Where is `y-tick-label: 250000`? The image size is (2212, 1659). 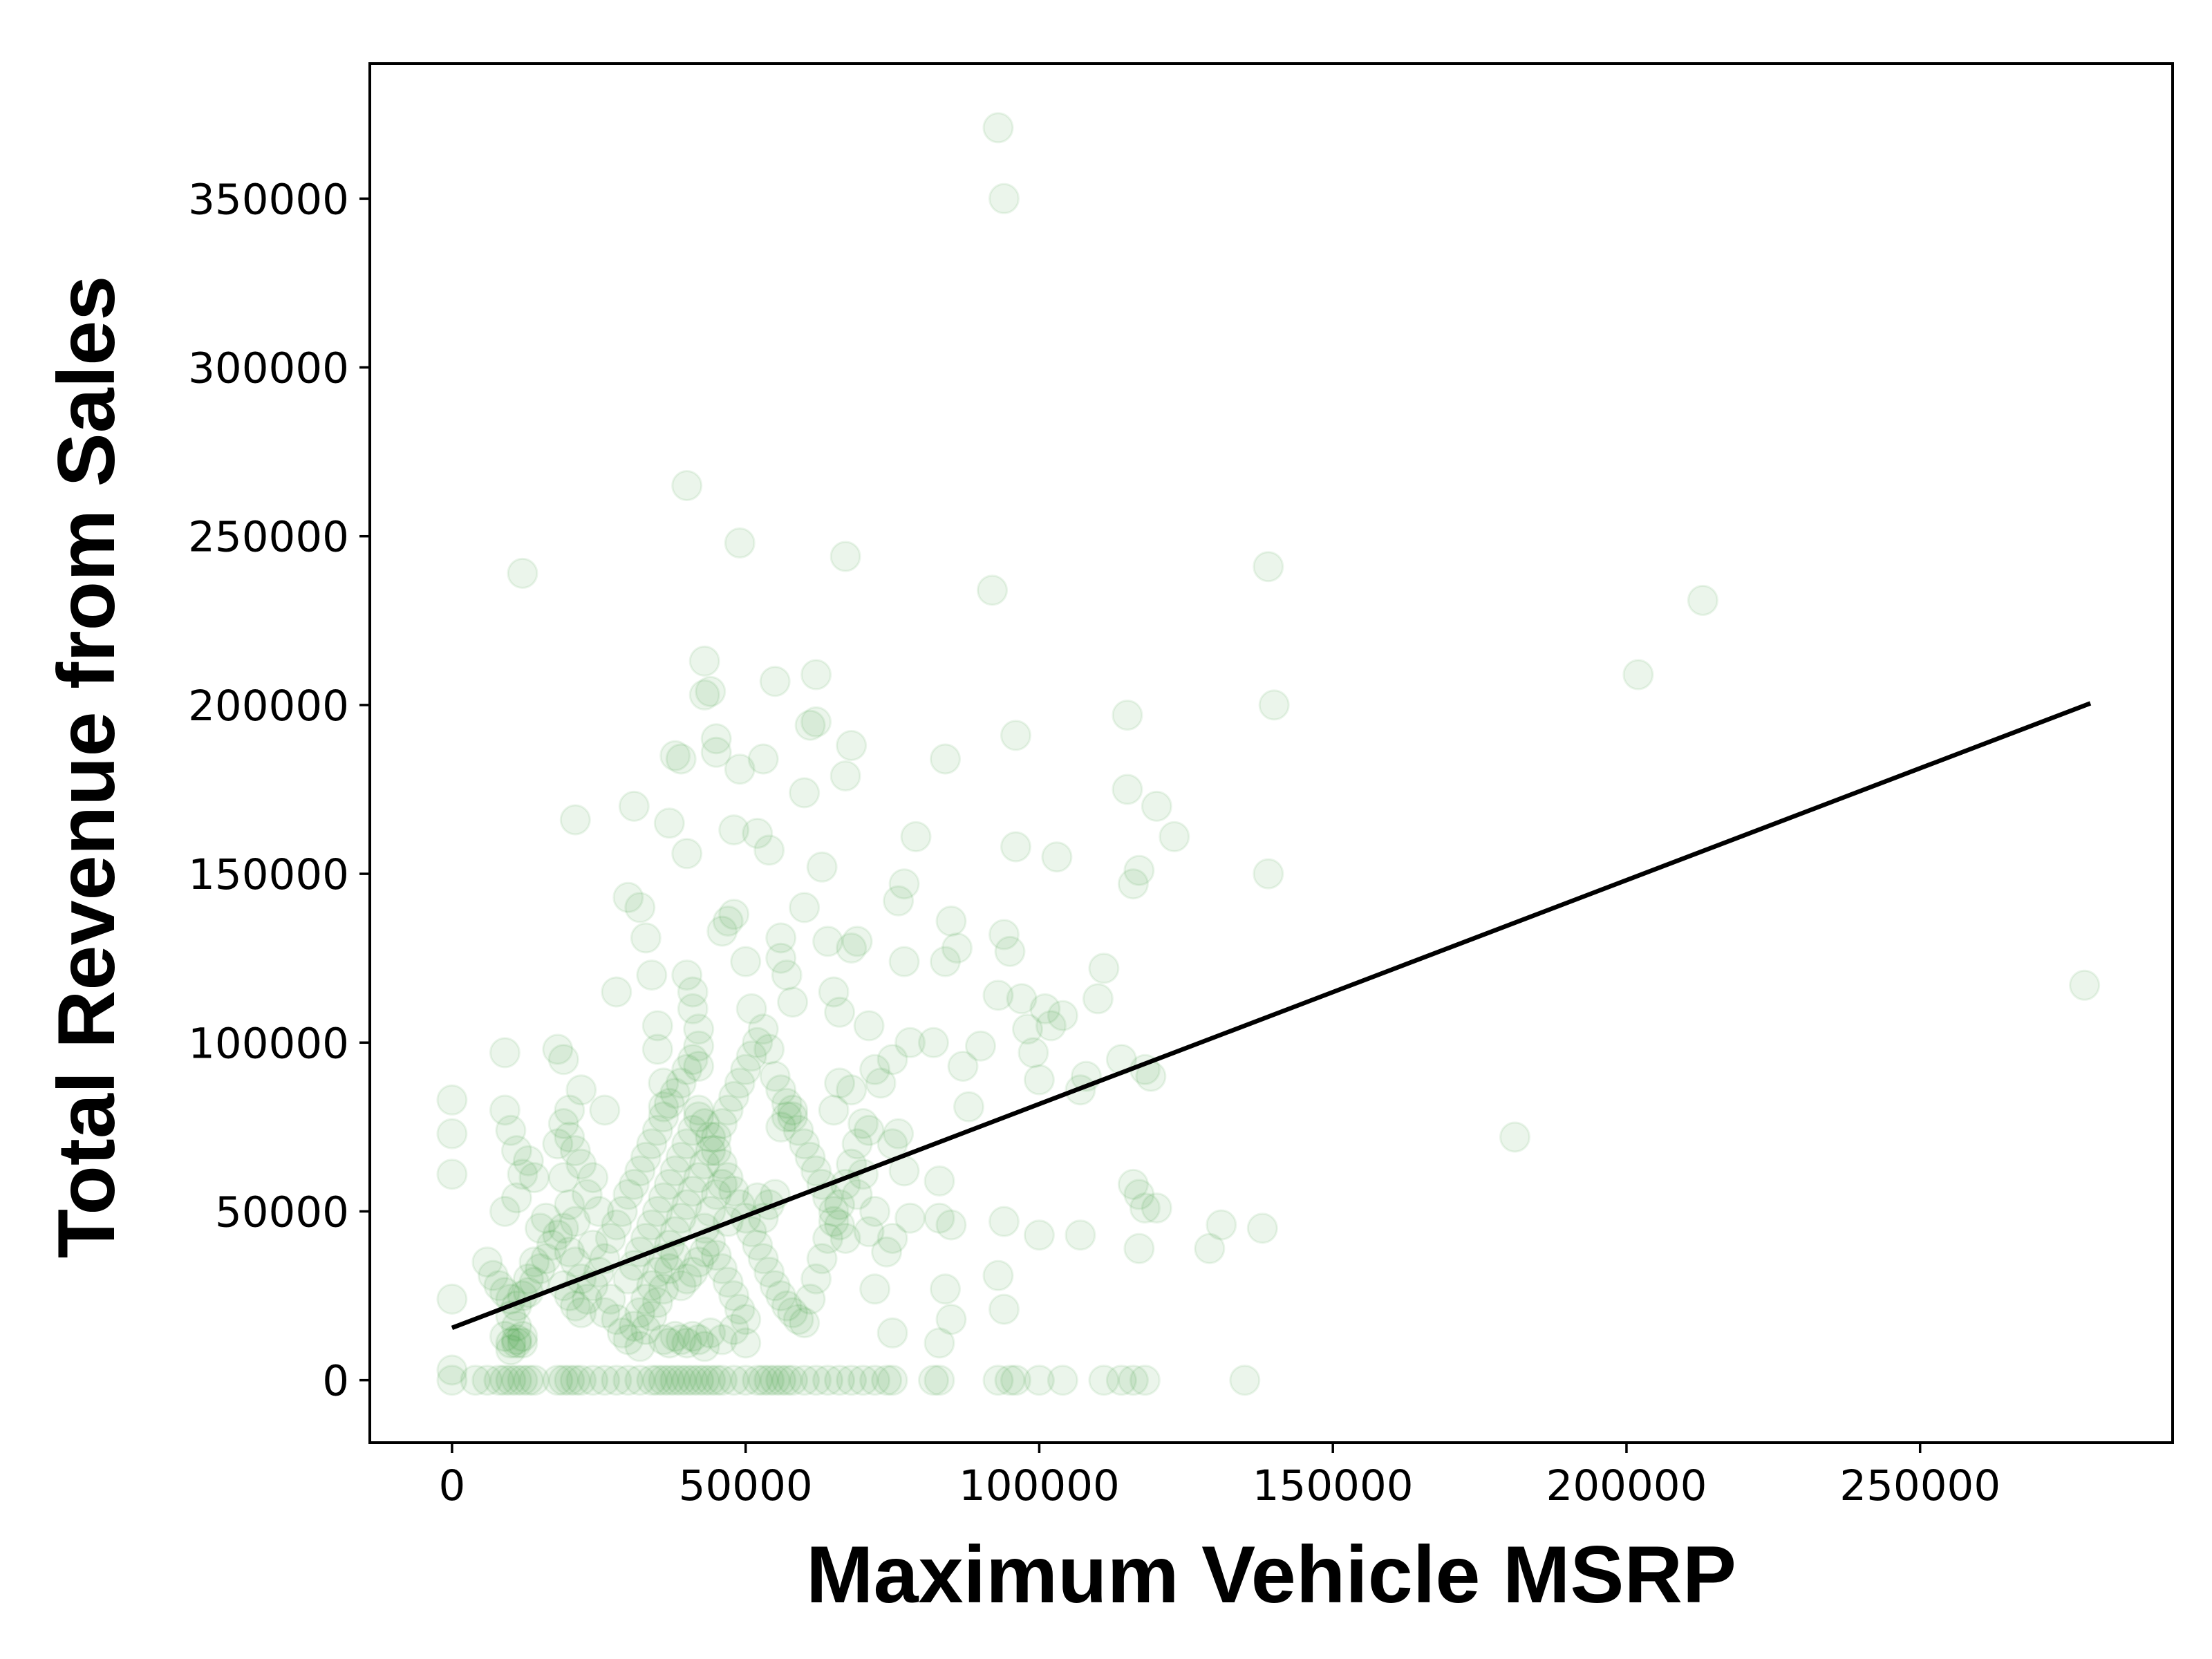
y-tick-label: 250000 is located at coordinates (268, 537).